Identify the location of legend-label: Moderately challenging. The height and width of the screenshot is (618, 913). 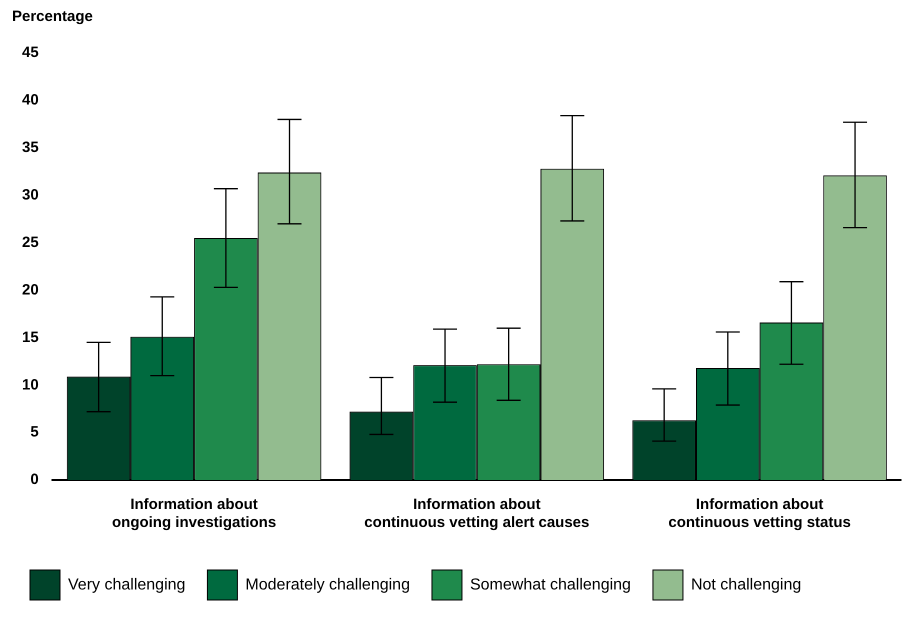
(327, 585).